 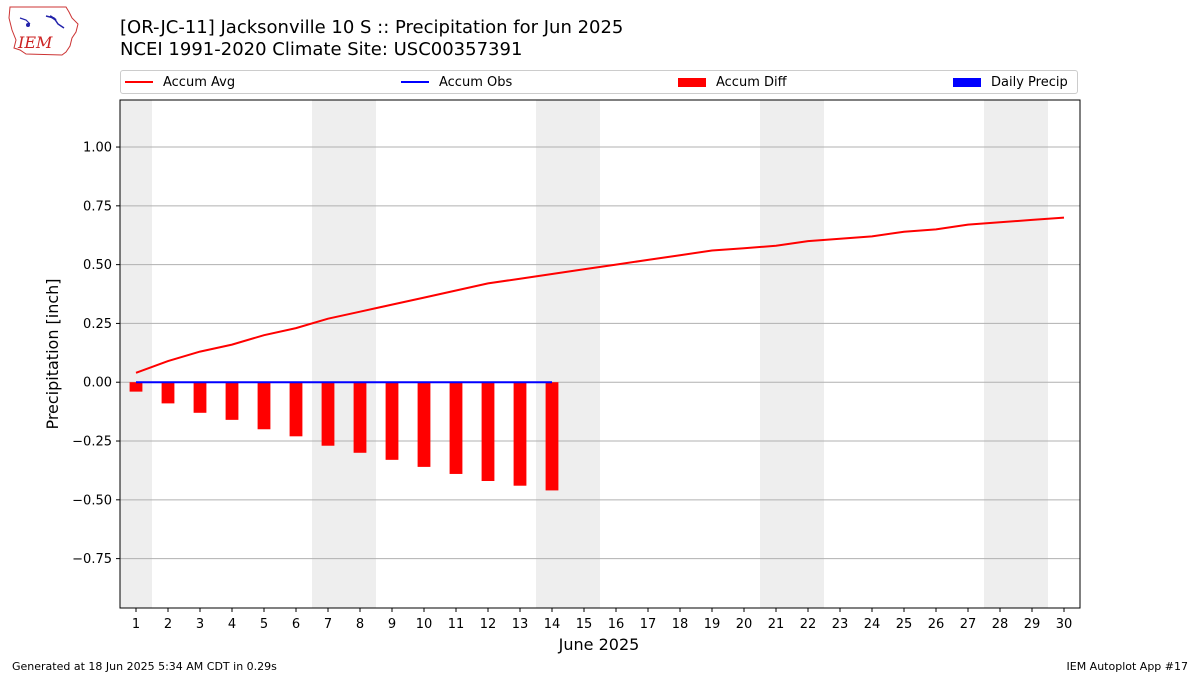 I want to click on x-tick-label: 22, so click(x=808, y=624).